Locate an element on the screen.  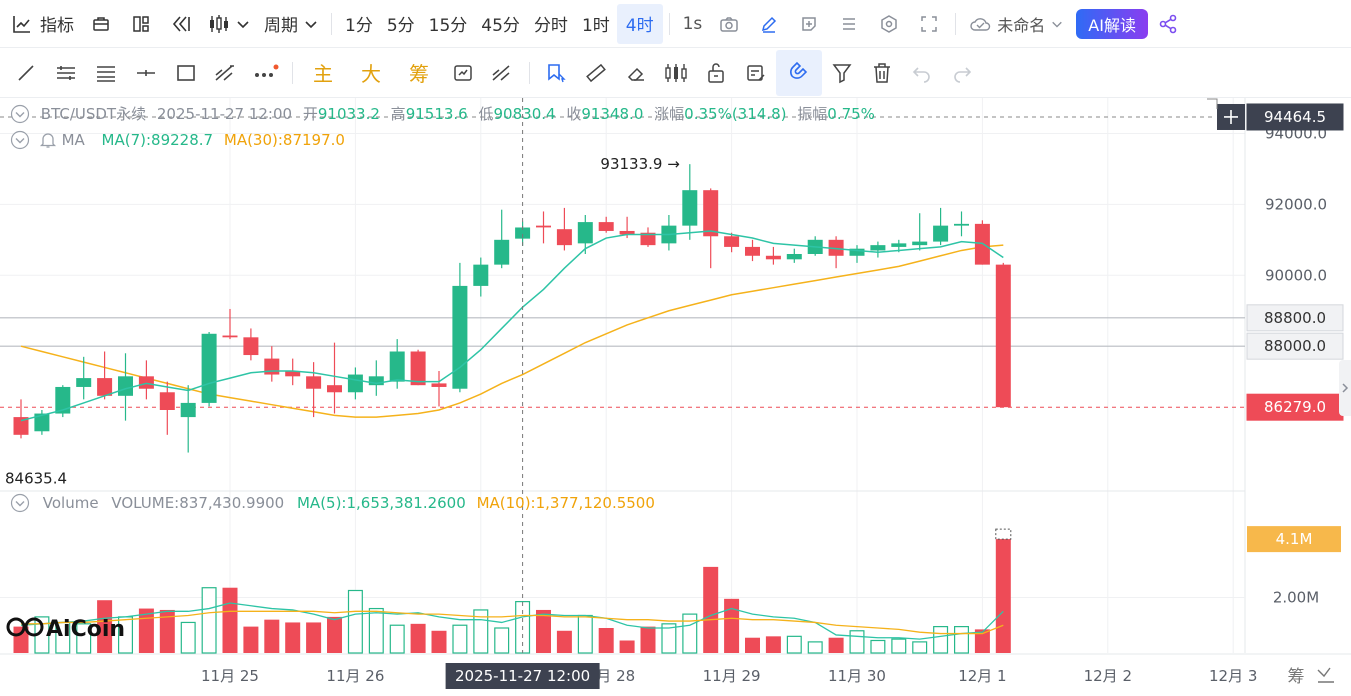
candles-tool is located at coordinates (676, 73).